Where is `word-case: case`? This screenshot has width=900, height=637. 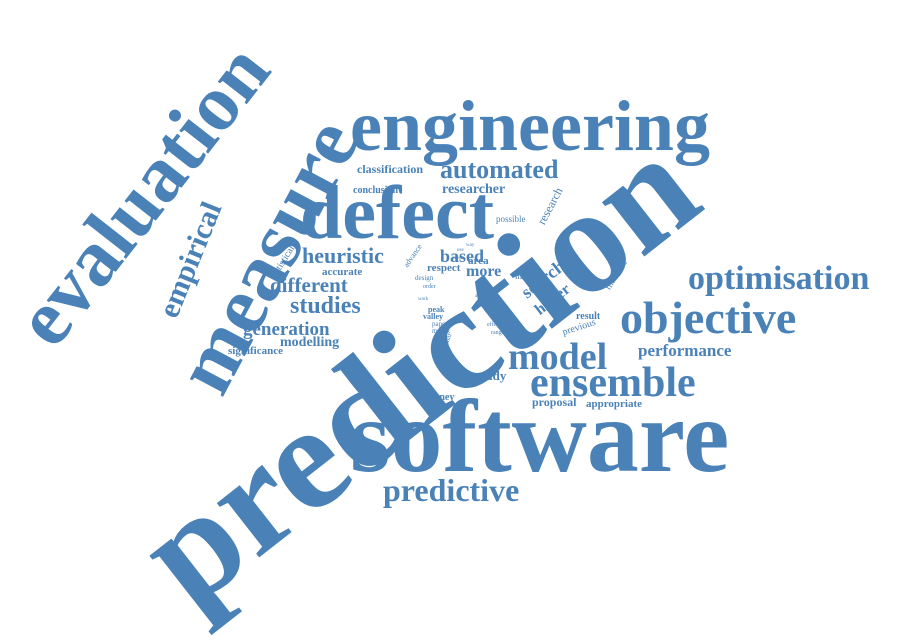 word-case: case is located at coordinates (485, 303).